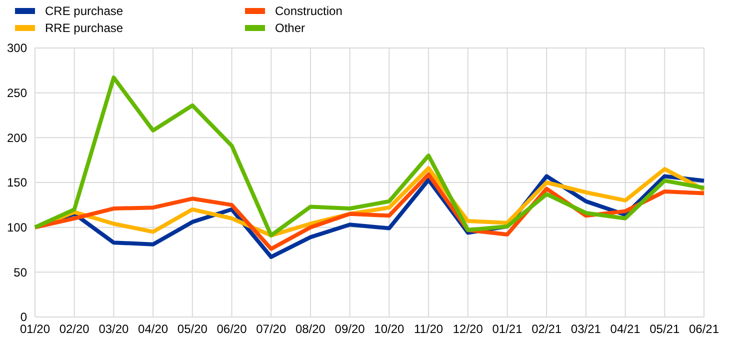  I want to click on x-tick-label: 08/20, so click(310, 329).